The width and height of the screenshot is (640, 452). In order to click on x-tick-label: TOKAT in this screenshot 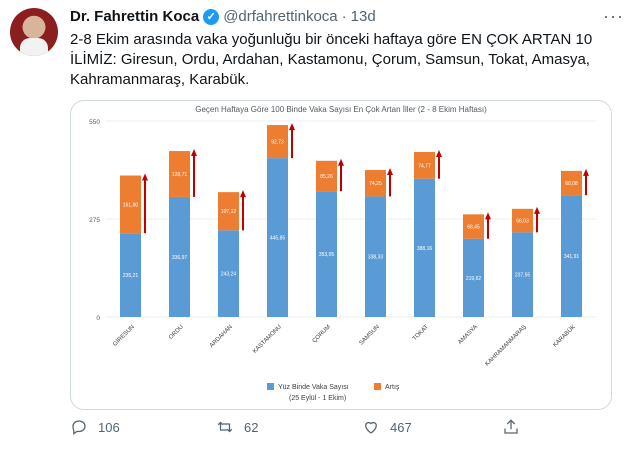, I will do `click(421, 333)`.